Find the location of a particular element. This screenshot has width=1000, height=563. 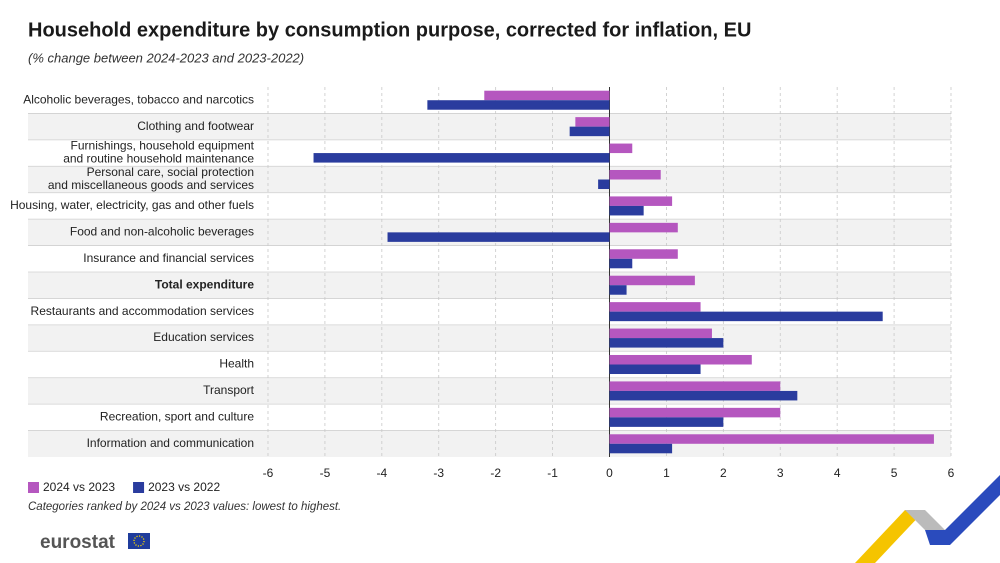

y-tick-label: Insurance and financial services is located at coordinates (168, 258).